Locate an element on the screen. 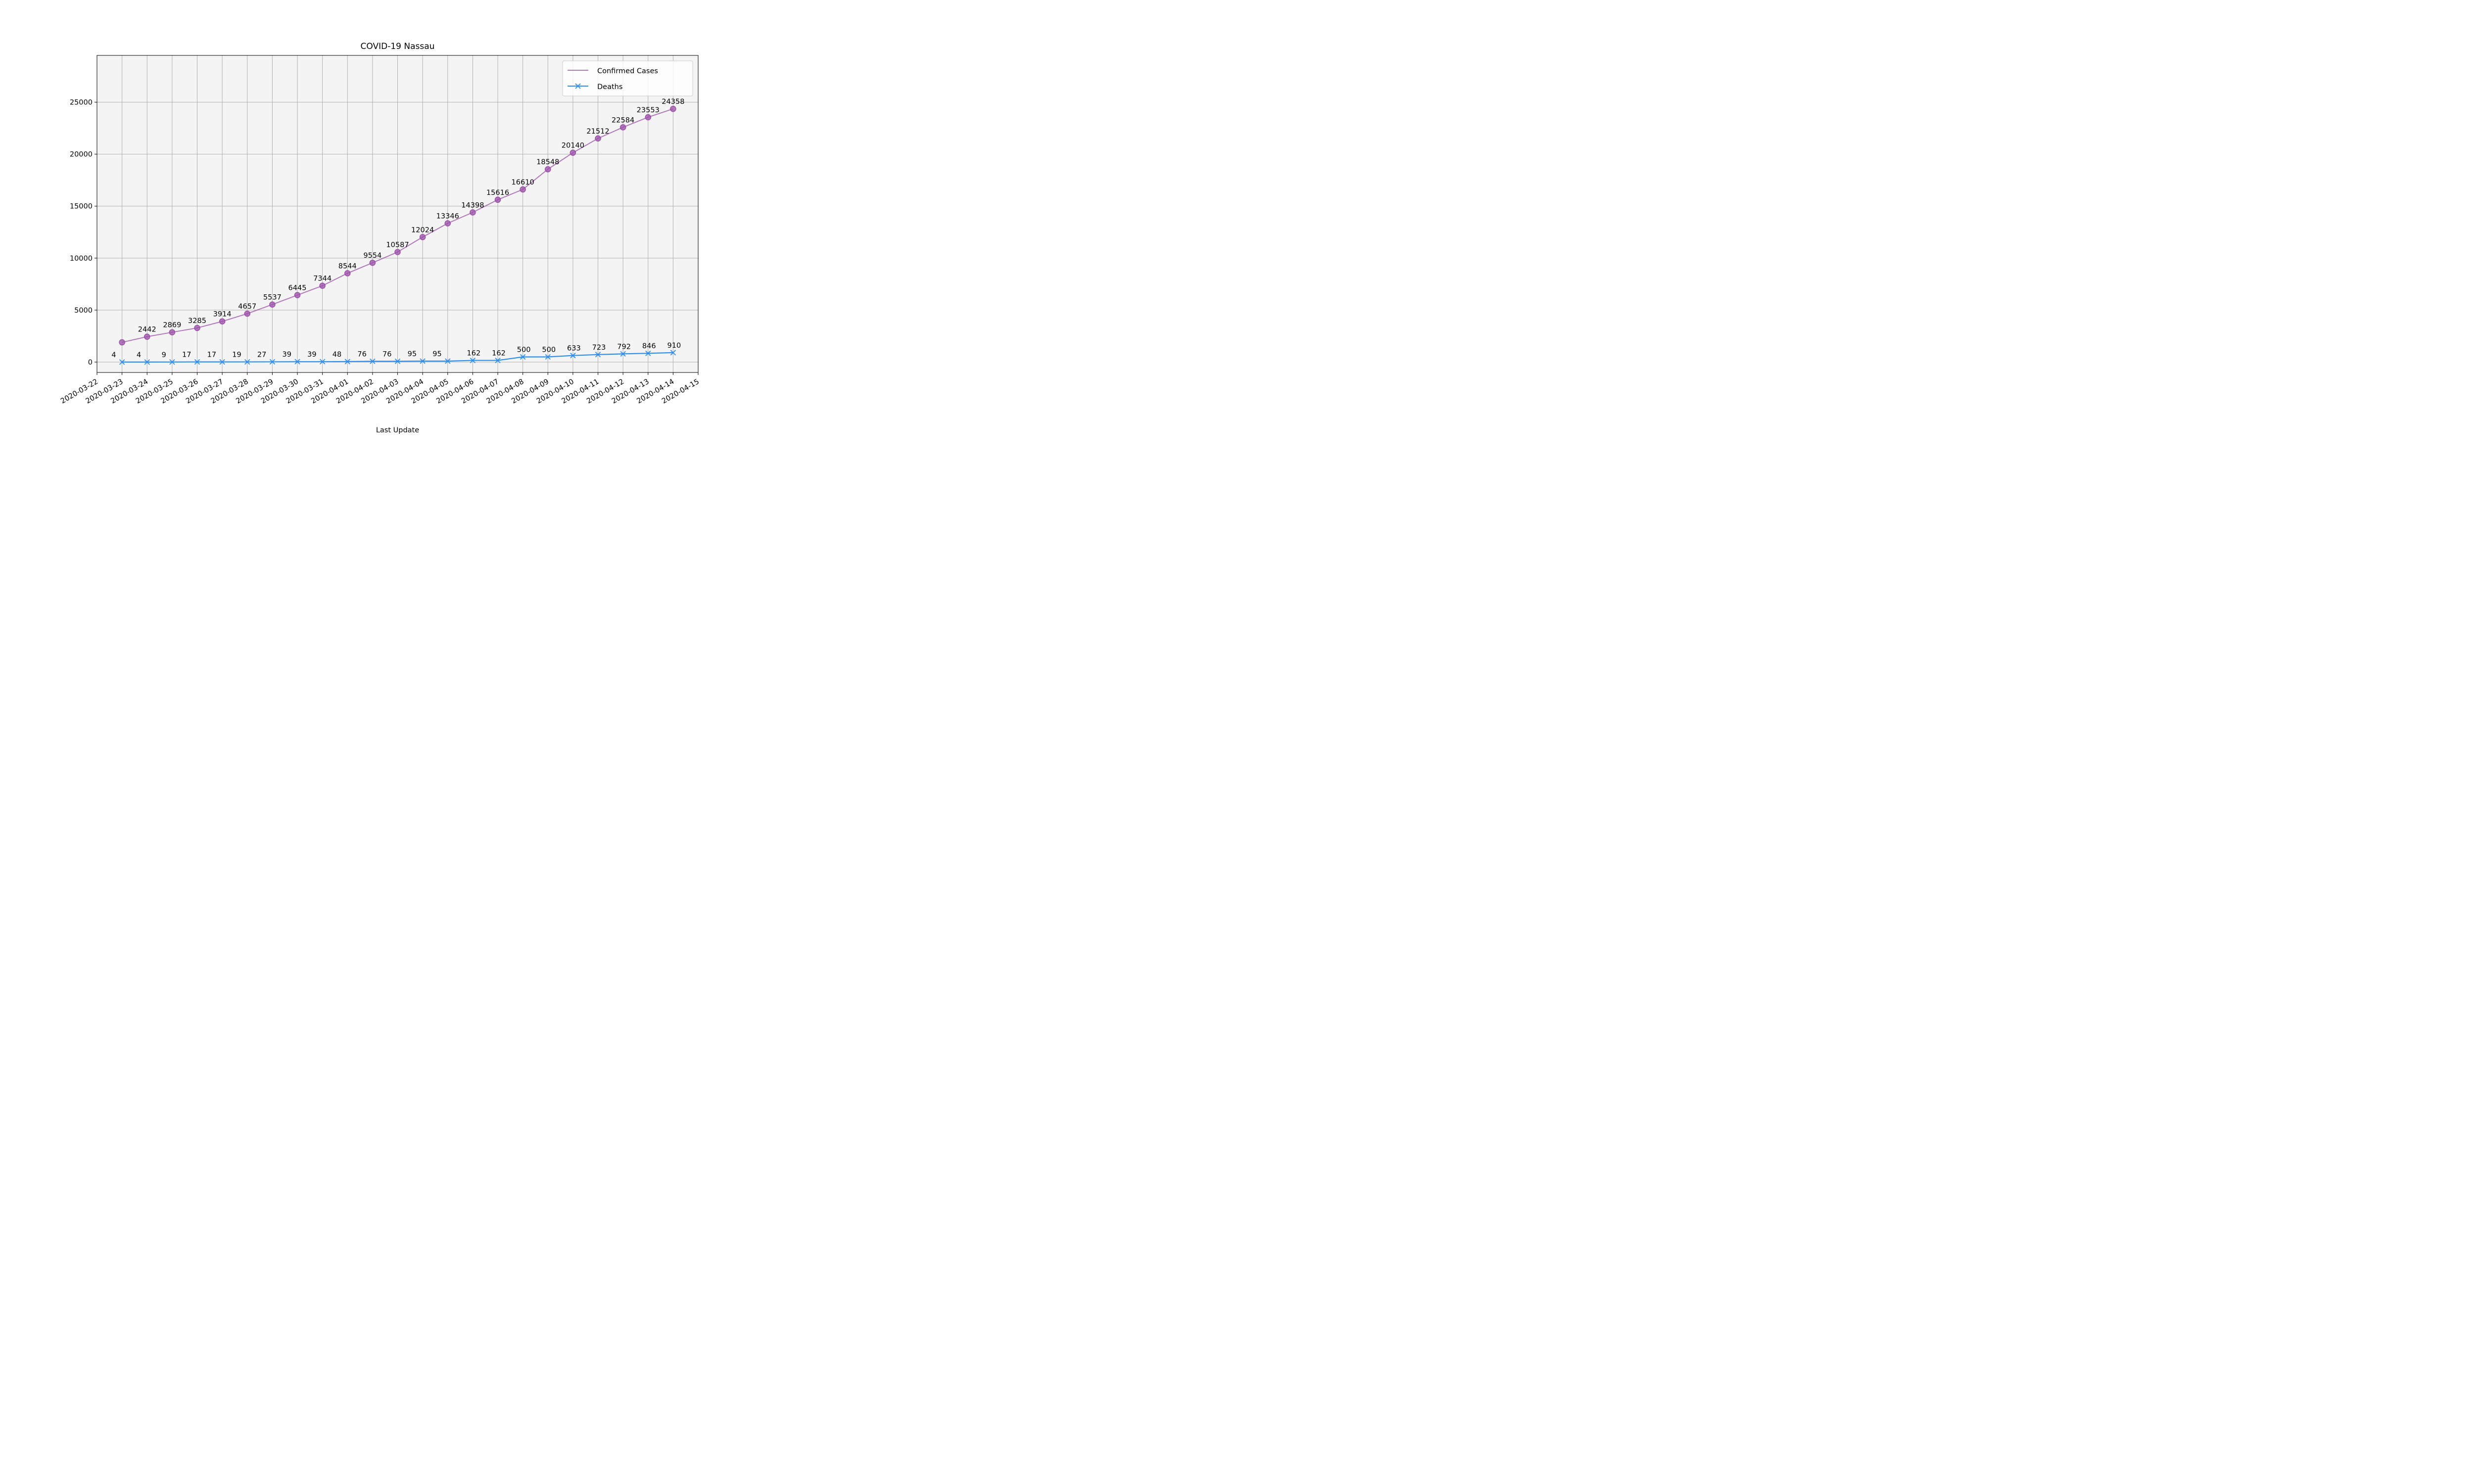  data-label: 2442 is located at coordinates (147, 330).